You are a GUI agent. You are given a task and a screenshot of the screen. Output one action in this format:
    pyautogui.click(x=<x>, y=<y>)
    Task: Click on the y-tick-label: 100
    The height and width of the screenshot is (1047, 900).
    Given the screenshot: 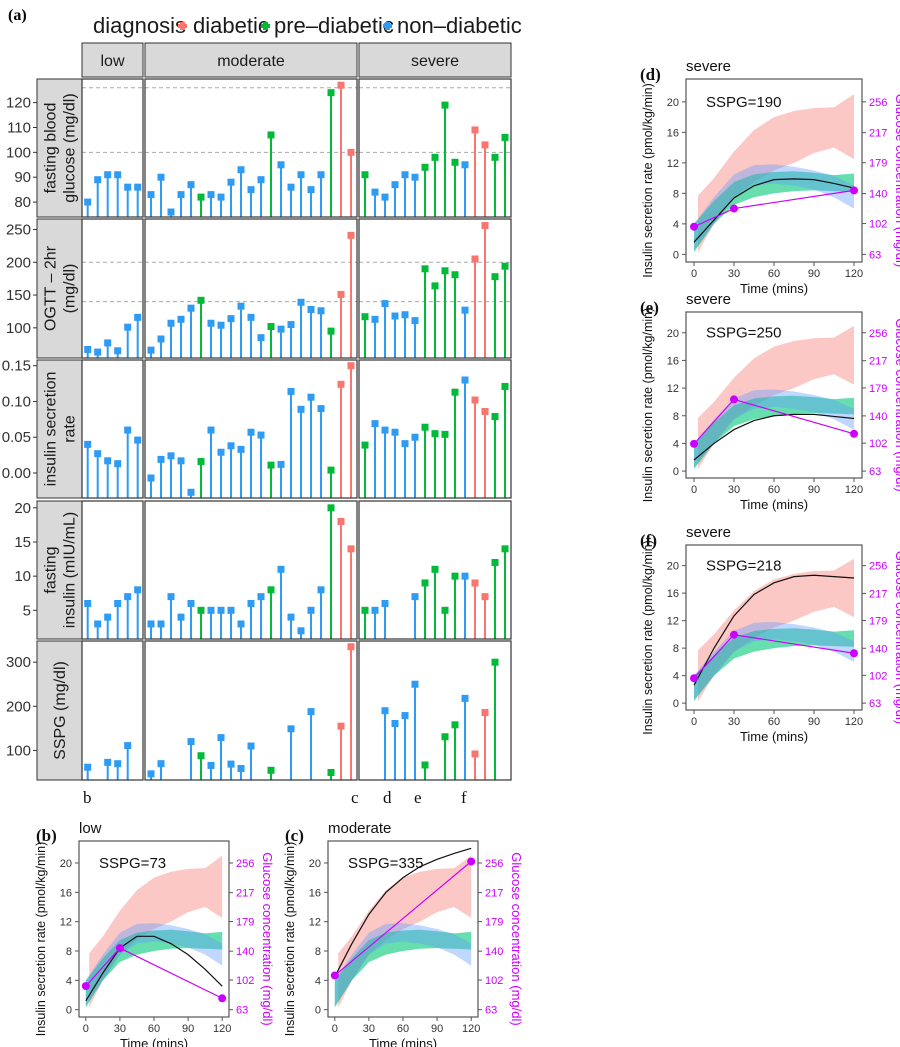 What is the action you would take?
    pyautogui.click(x=18, y=750)
    